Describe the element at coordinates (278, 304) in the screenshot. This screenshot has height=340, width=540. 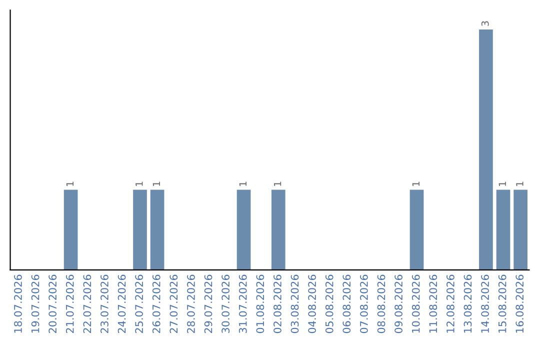
I see `x-tick-label: 02.08.2026` at that location.